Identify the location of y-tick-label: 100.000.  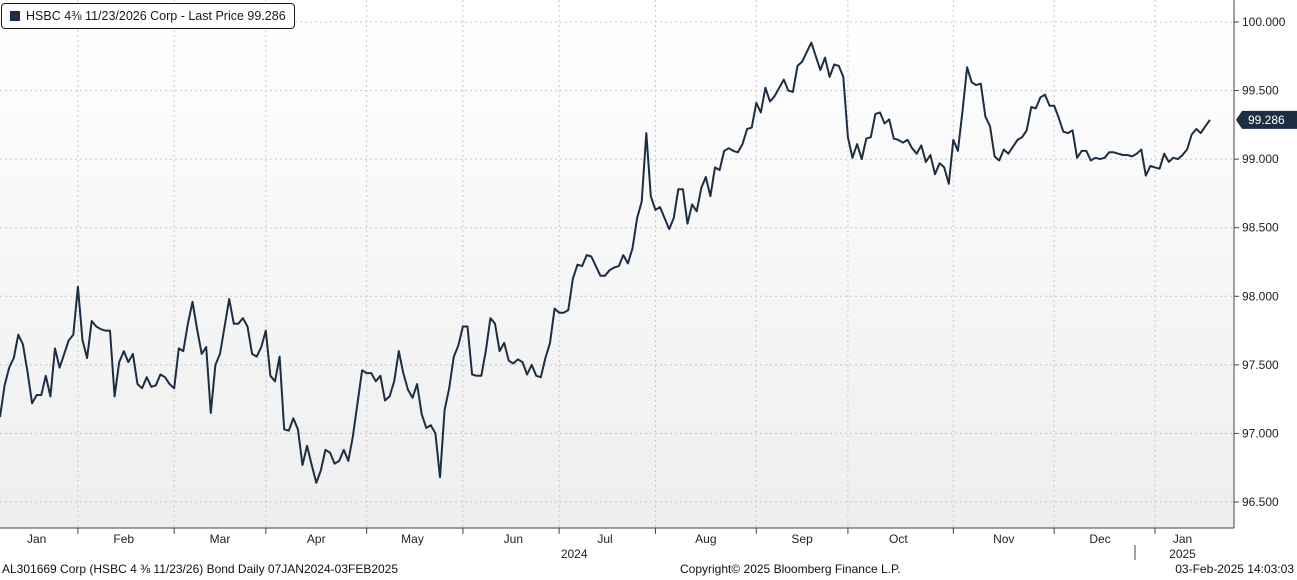
(1264, 22).